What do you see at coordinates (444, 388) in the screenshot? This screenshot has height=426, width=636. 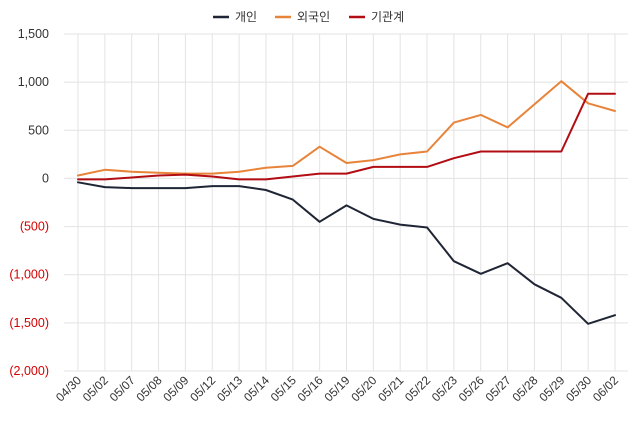 I see `x-tick-label: 05/23` at bounding box center [444, 388].